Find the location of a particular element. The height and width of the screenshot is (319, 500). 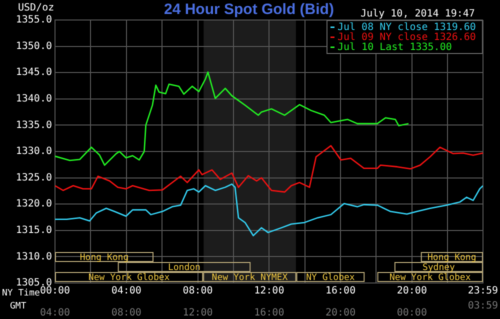

x-tick-label: 20:00 is located at coordinates (411, 291).